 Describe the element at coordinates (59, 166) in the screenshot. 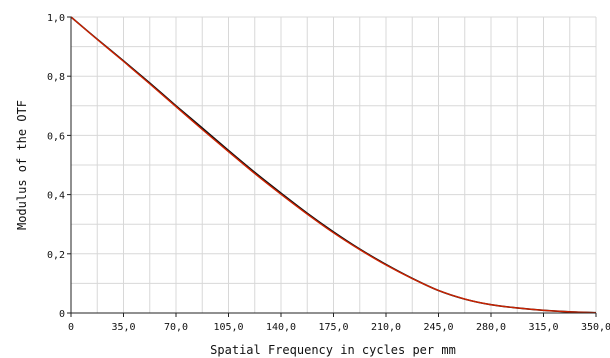

I see `y-tick-labels: 0 0,2 0,4 0,6 0,8 1,0` at that location.